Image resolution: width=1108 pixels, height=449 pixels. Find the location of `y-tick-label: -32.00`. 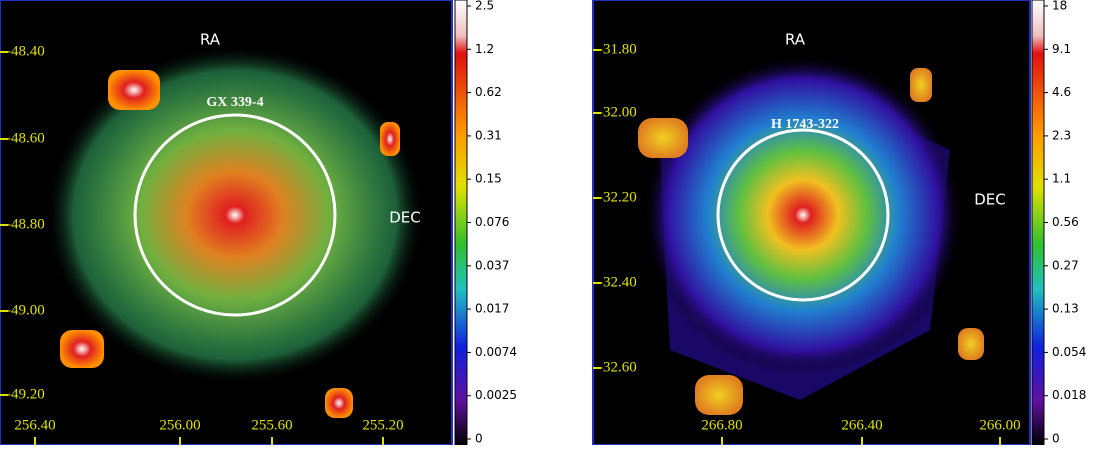

y-tick-label: -32.00 is located at coordinates (617, 112).